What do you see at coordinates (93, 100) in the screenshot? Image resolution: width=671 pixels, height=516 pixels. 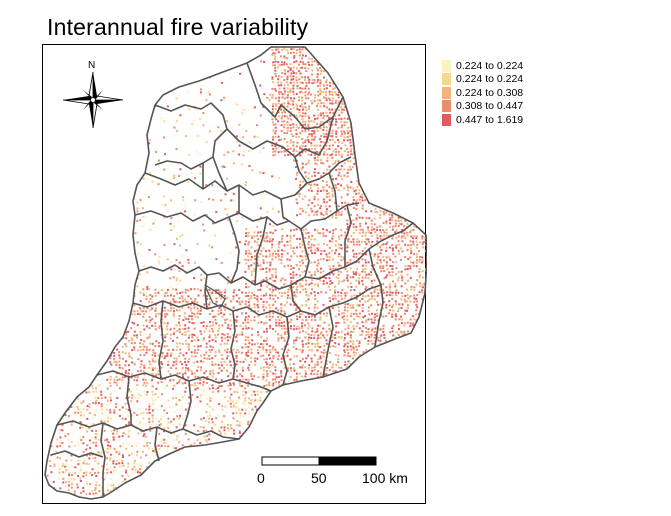 I see `compass-rose-icon` at bounding box center [93, 100].